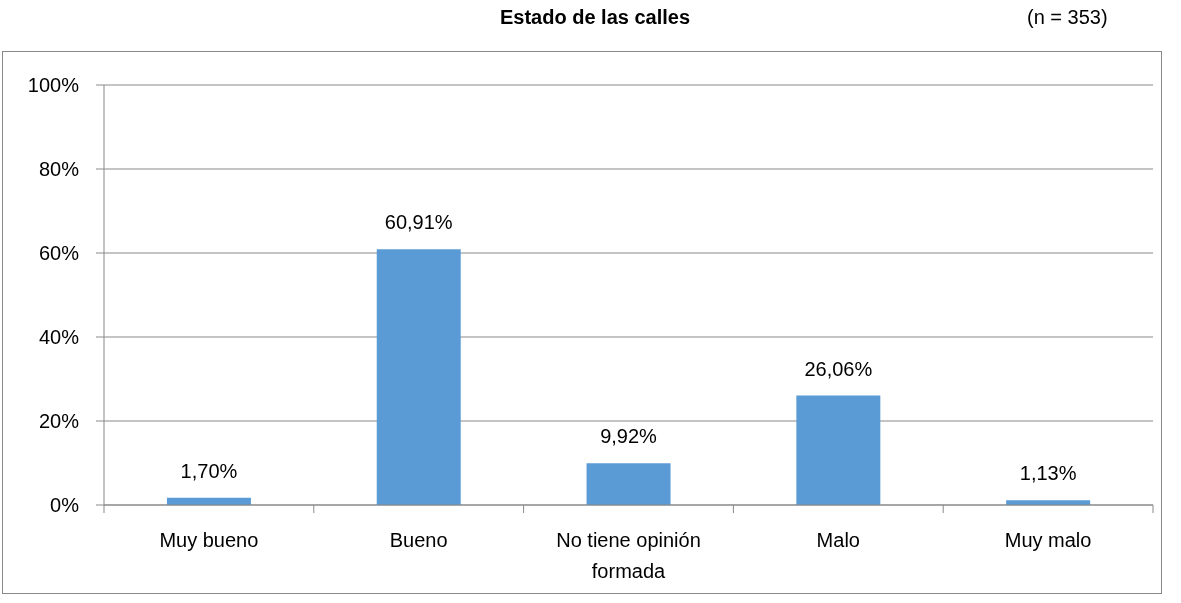 The height and width of the screenshot is (603, 1181). Describe the element at coordinates (628, 556) in the screenshot. I see `x-tick-label: No tiene opinión formada` at that location.